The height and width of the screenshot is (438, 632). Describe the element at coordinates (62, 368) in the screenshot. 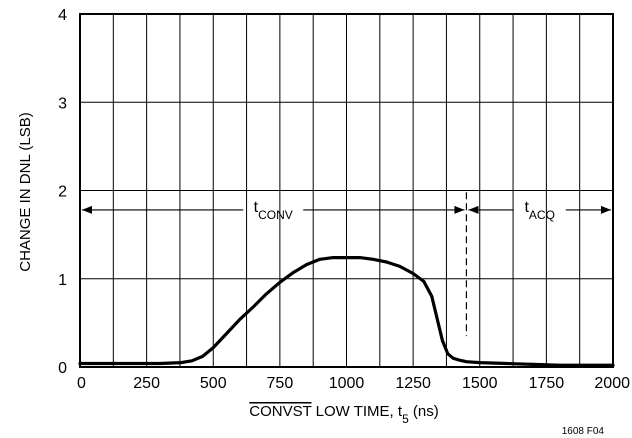

I see `y-tick-label: 0` at that location.